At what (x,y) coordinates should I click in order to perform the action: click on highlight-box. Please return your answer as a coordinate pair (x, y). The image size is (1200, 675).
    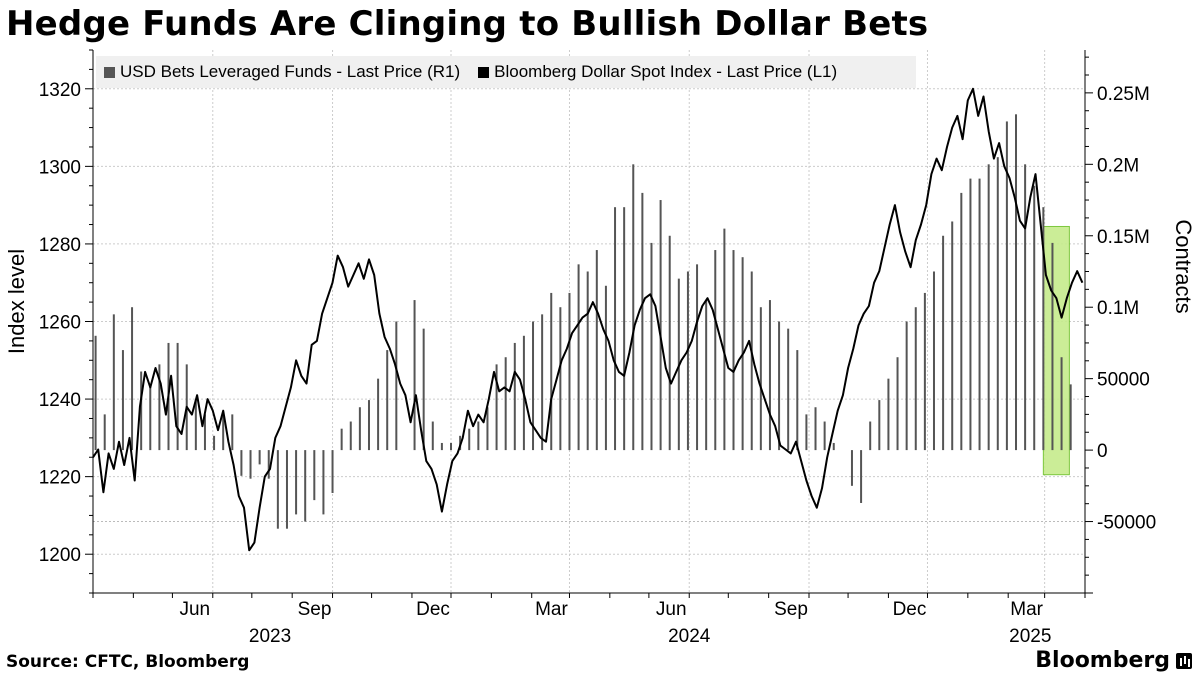
    Looking at the image, I should click on (1056, 350).